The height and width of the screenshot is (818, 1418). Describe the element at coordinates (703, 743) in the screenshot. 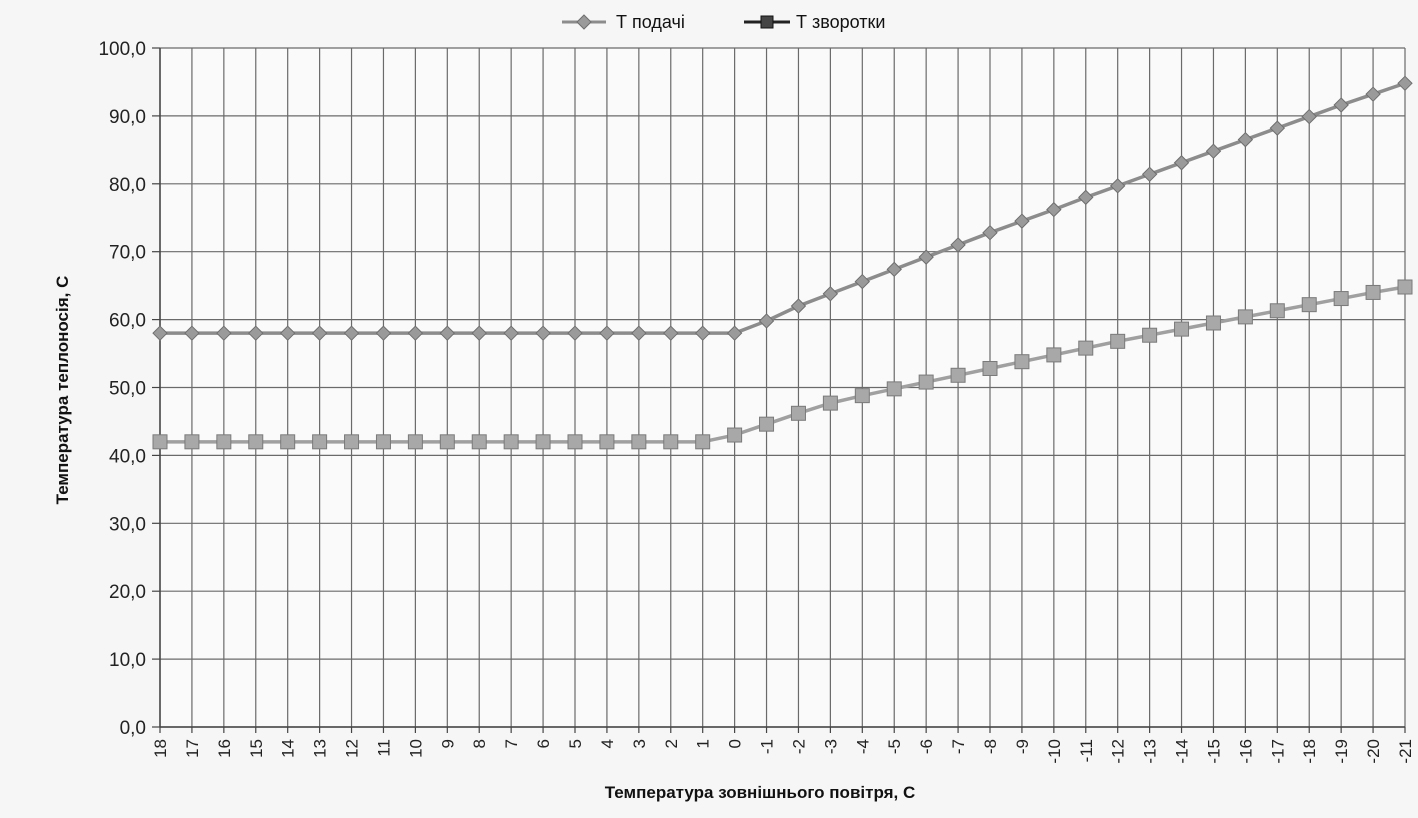

I see `x-tick-label: 1` at that location.